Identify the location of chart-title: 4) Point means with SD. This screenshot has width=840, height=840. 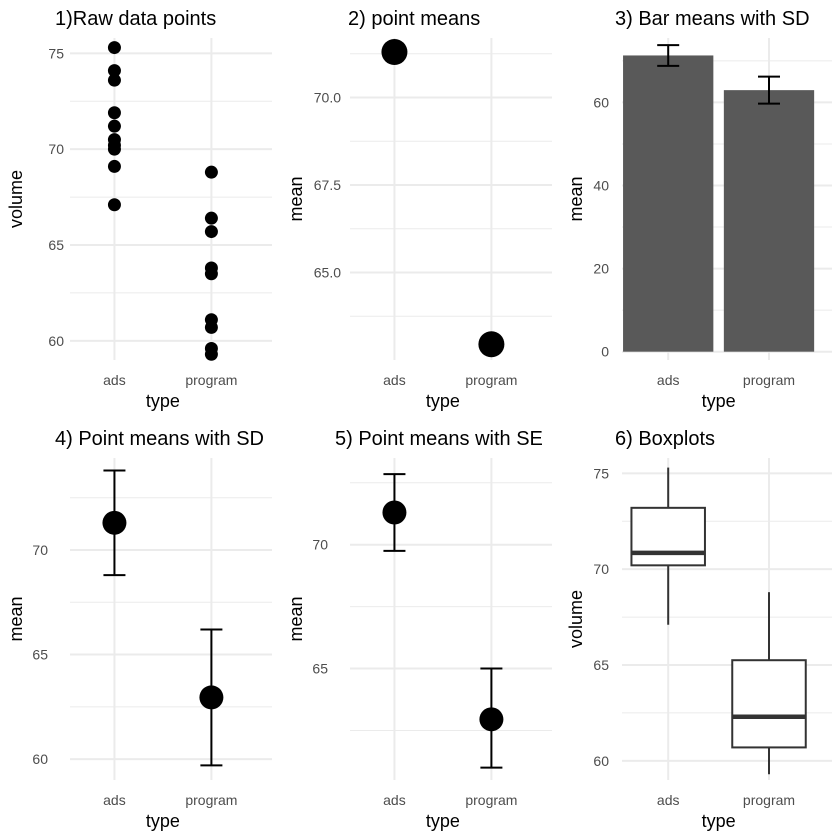
(159, 439).